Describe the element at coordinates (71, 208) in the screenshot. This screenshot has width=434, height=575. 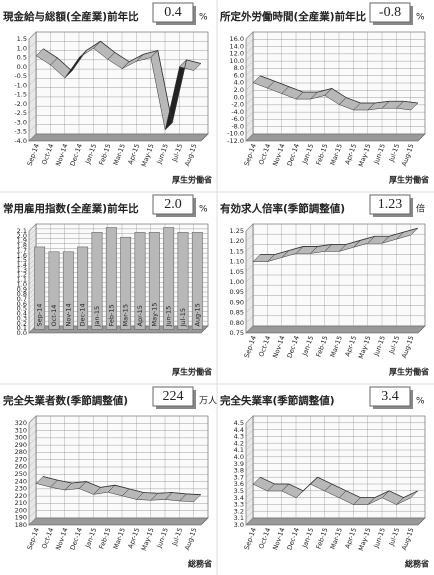
I see `chart-title: 常用雇用指数(全産業)前年比` at that location.